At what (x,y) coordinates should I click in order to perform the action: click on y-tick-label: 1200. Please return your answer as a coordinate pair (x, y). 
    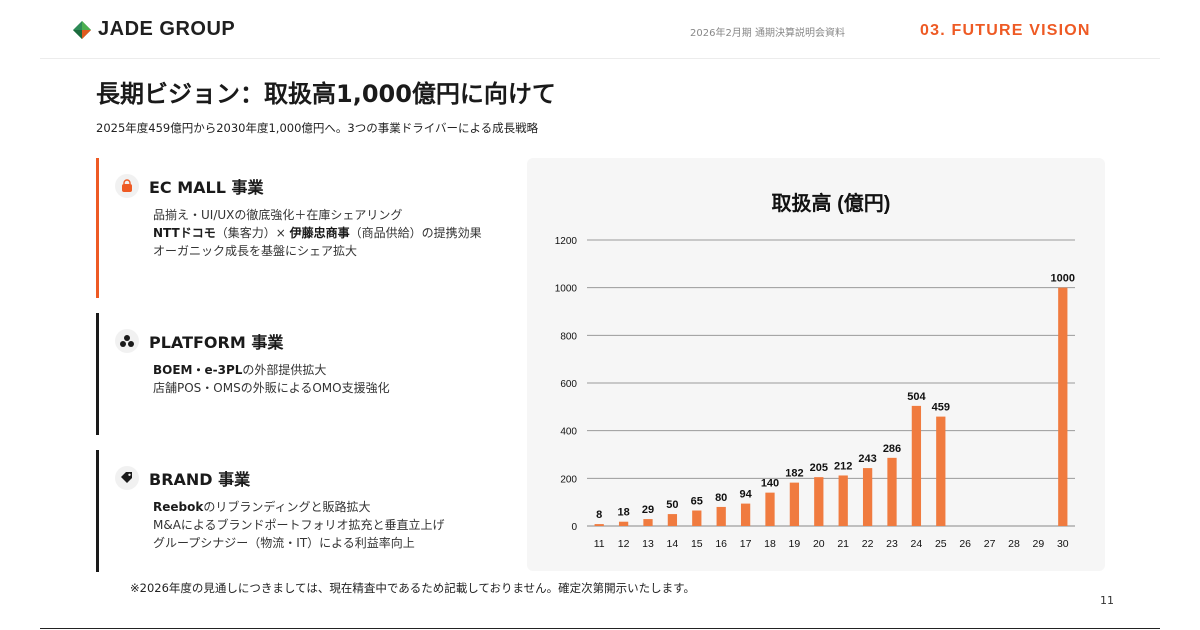
    Looking at the image, I should click on (566, 241).